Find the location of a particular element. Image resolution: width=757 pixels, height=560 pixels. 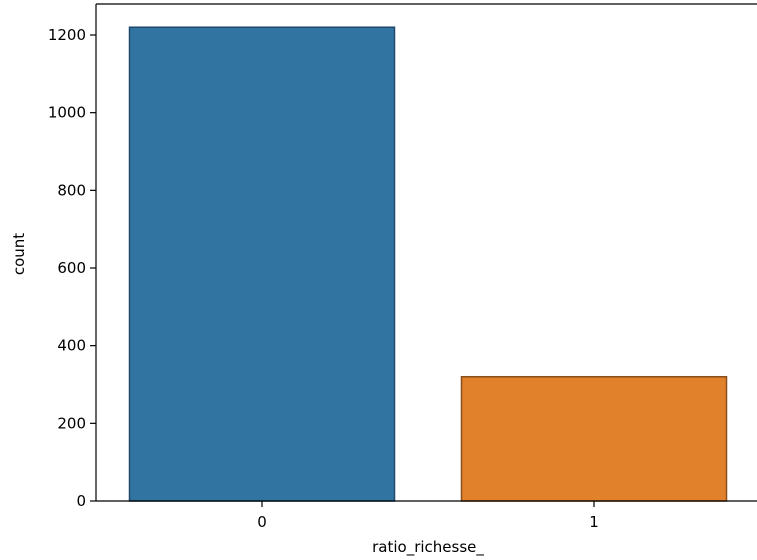

y-axis-ticks: 0 200 400 600 800 1000 1200 is located at coordinates (72, 268).